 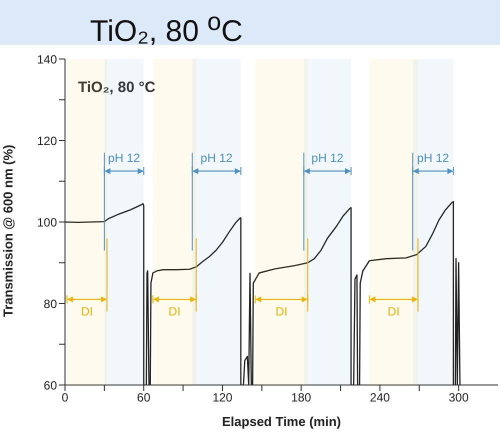 What do you see at coordinates (281, 421) in the screenshot?
I see `x-axis-title: Elapsed Time (min)` at bounding box center [281, 421].